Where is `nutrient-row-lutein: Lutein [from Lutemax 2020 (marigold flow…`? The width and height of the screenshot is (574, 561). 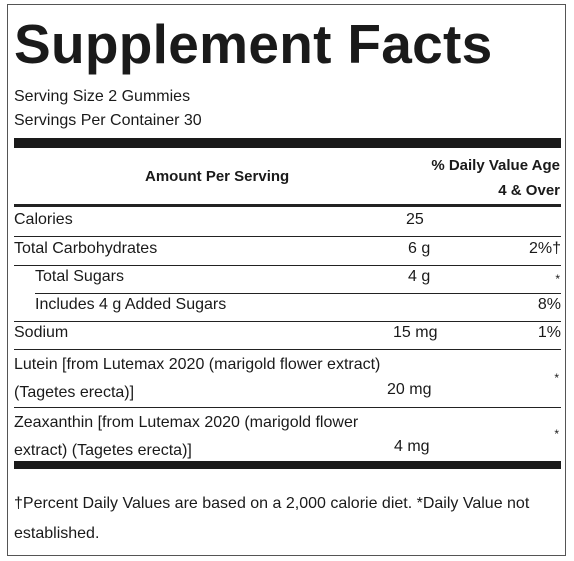 nutrient-row-lutein: Lutein [from Lutemax 2020 (marigold flow… is located at coordinates (197, 379).